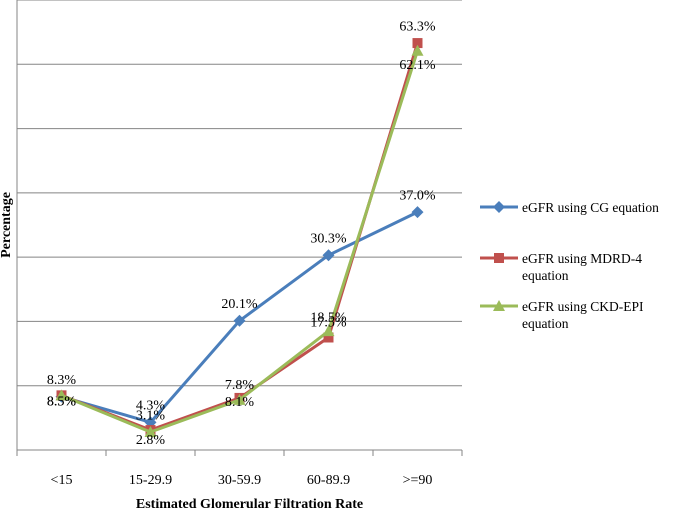 The width and height of the screenshot is (685, 513). I want to click on data-label: 8.1%, so click(240, 402).